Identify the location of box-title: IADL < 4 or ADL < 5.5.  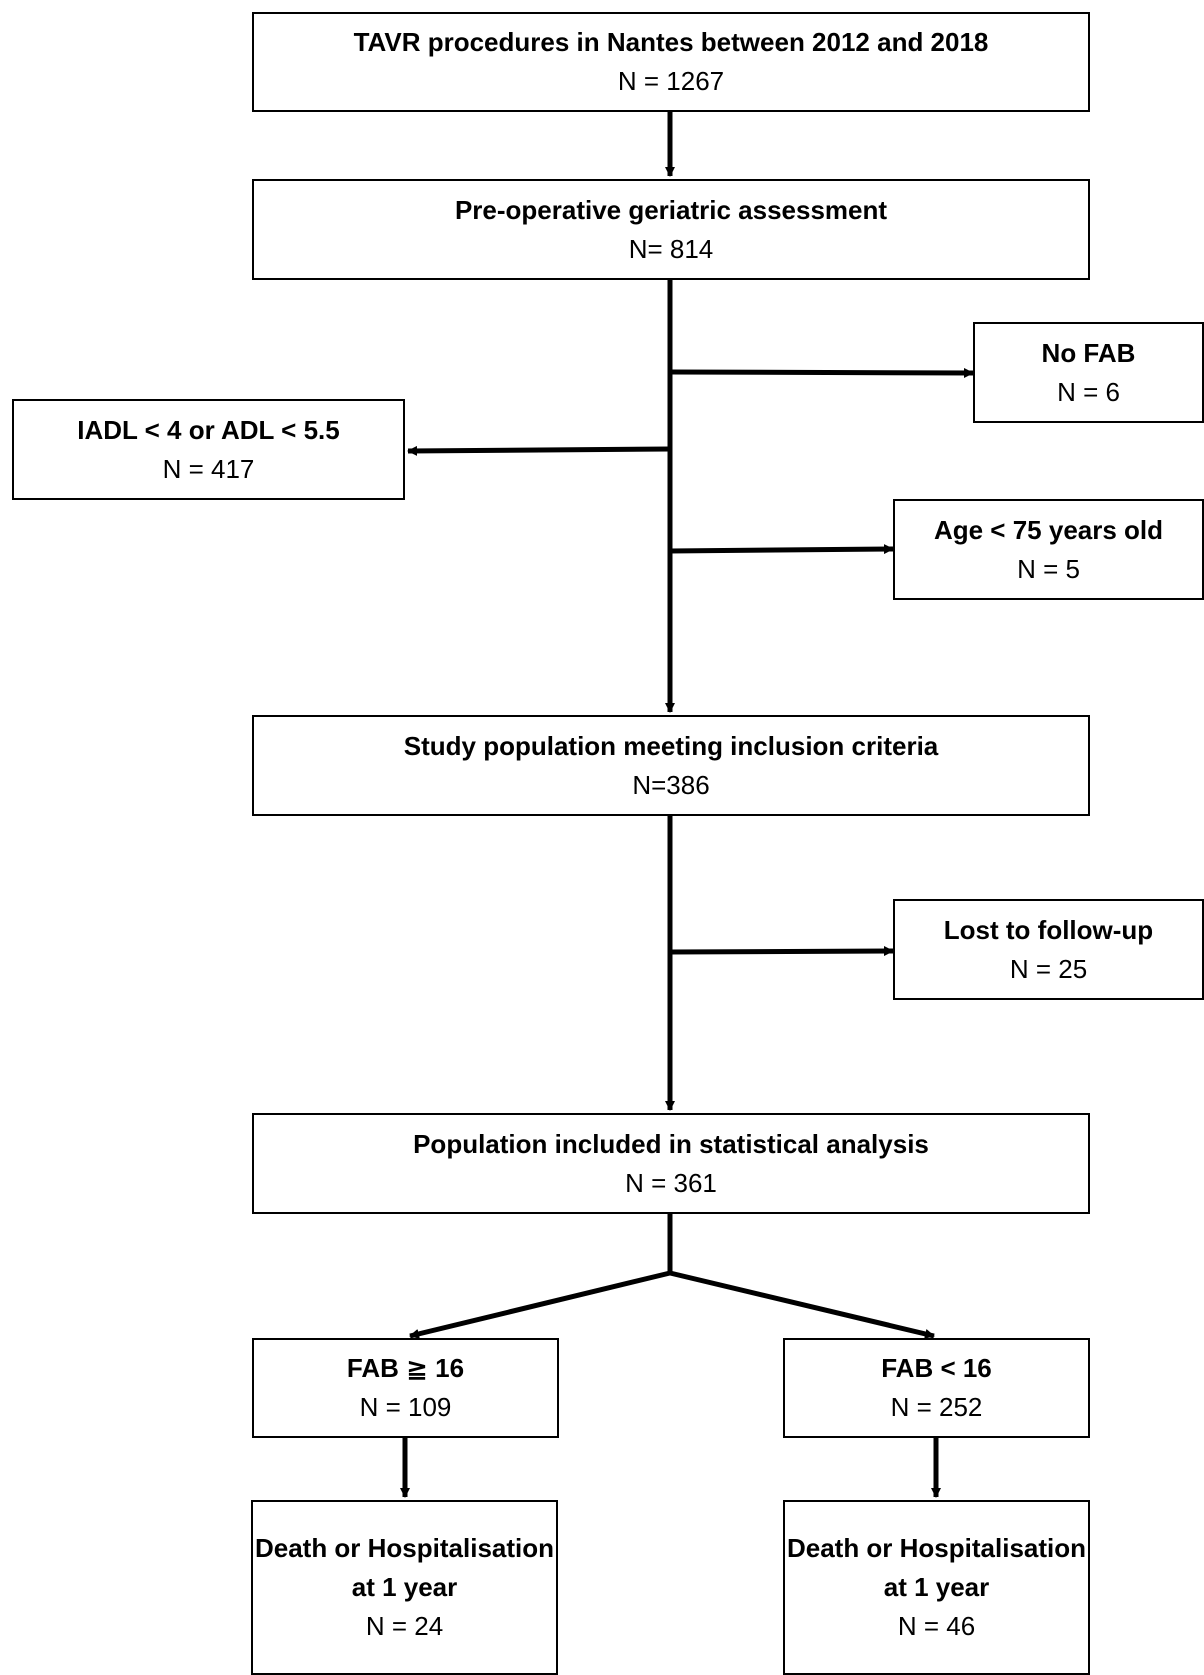
(208, 429).